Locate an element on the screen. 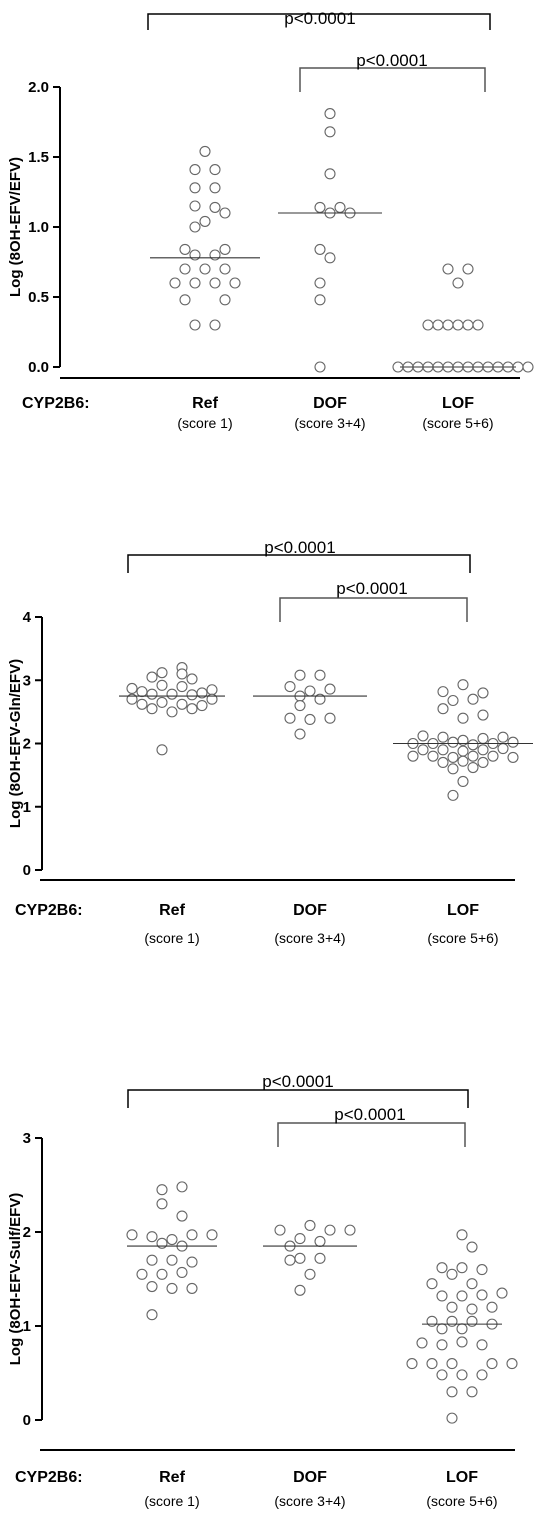 This screenshot has height=1519, width=549. subcategory-label: (score 3+4) is located at coordinates (309, 938).